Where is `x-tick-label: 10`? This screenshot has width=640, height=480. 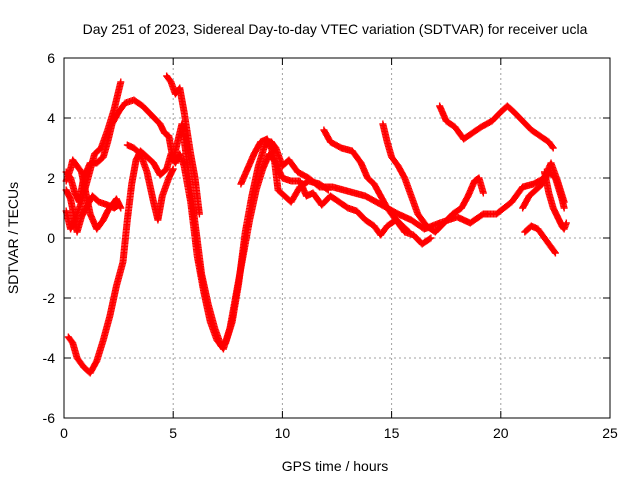 x-tick-label: 10 is located at coordinates (283, 433).